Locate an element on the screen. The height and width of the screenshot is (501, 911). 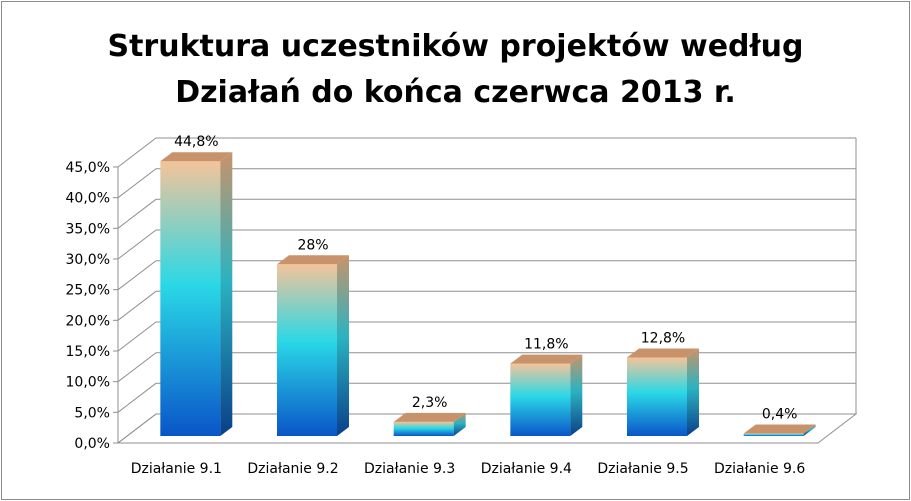
x-tick-label: Działanie 9.4 is located at coordinates (526, 469).